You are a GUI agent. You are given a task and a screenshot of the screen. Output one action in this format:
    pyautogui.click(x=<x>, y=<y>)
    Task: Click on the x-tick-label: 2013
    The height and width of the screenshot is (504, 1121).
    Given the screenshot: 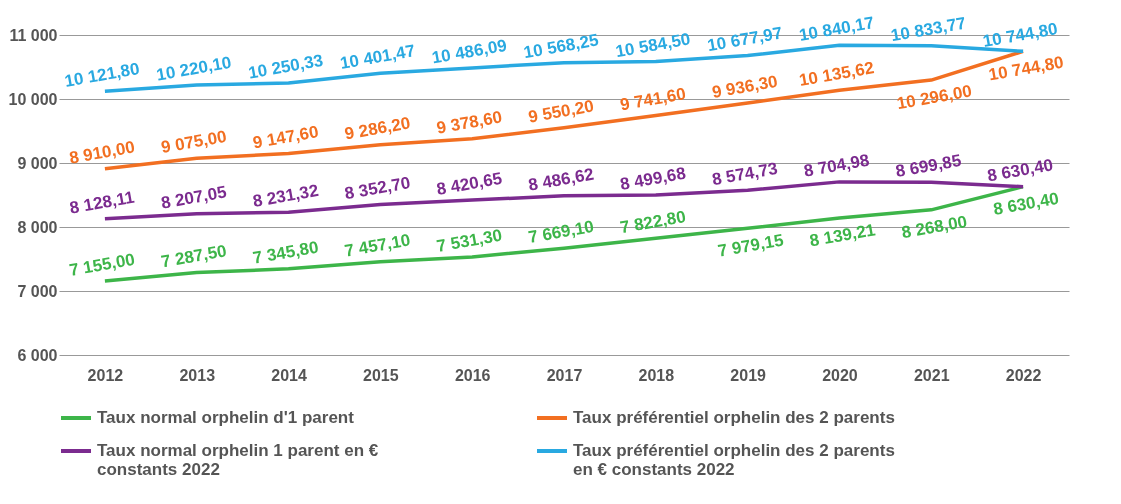 What is the action you would take?
    pyautogui.click(x=197, y=375)
    